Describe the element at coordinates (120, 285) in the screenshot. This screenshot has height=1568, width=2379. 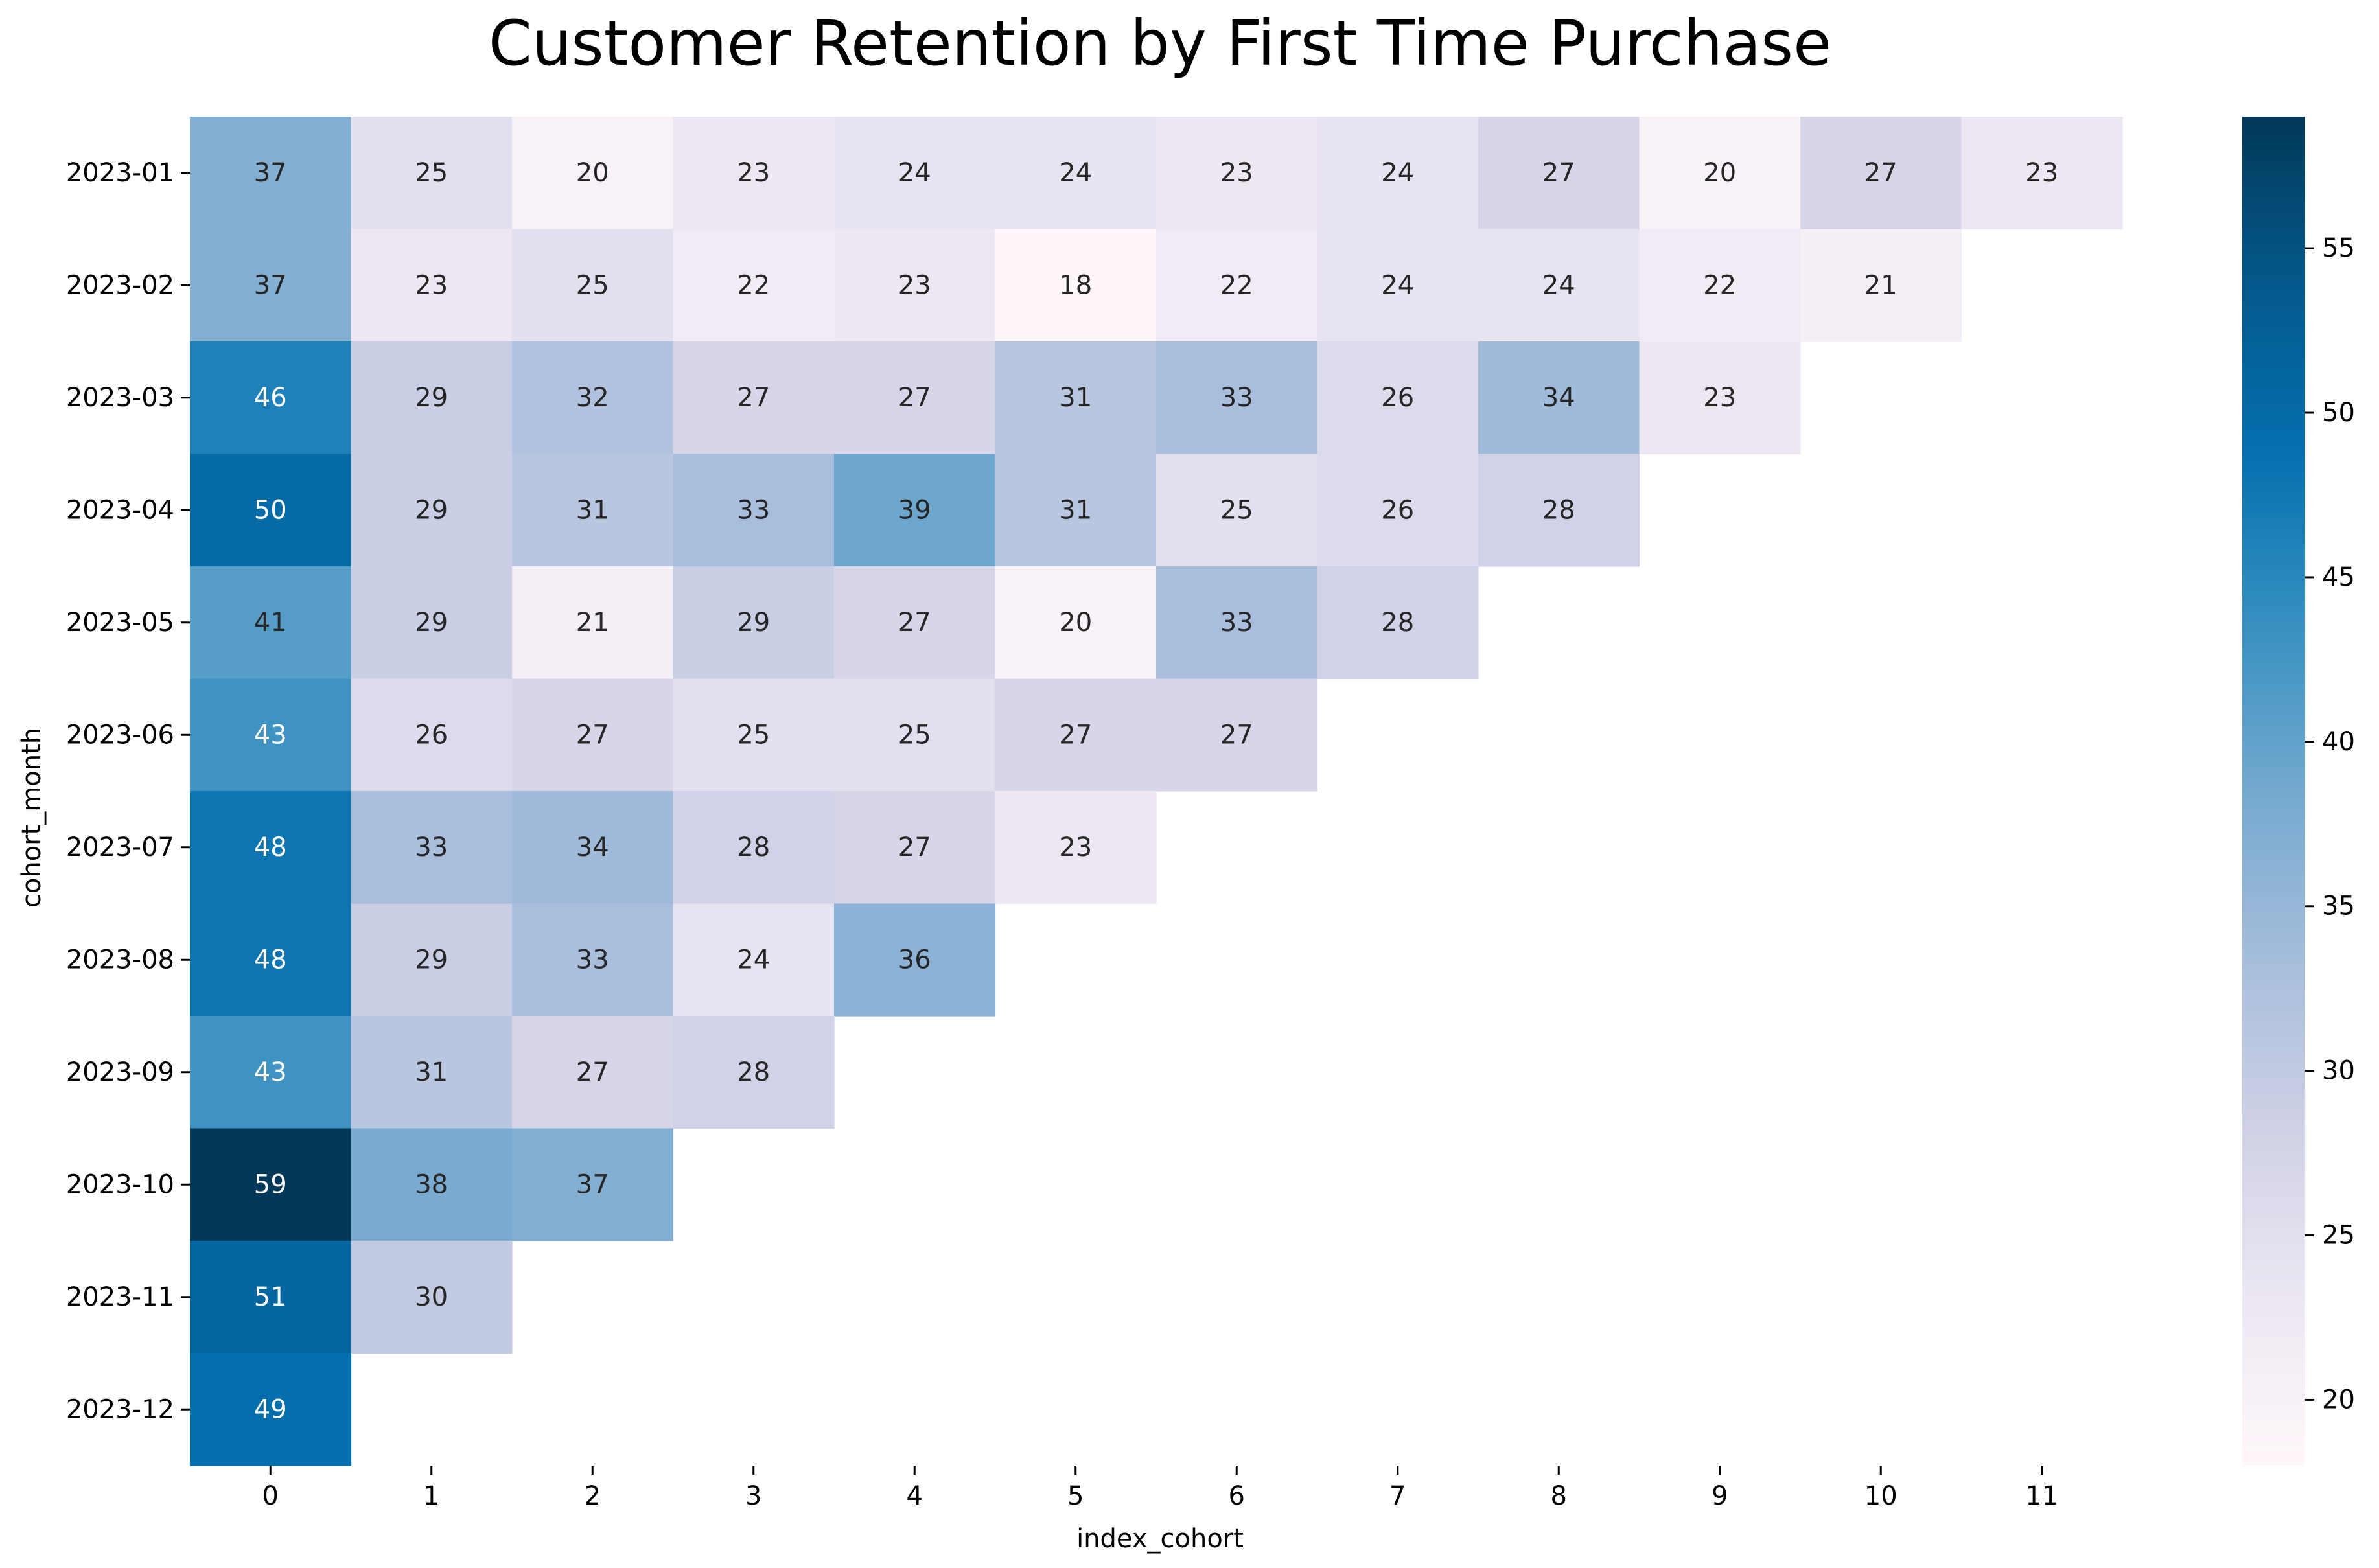
I see `y-tick-label: 2023-02` at that location.